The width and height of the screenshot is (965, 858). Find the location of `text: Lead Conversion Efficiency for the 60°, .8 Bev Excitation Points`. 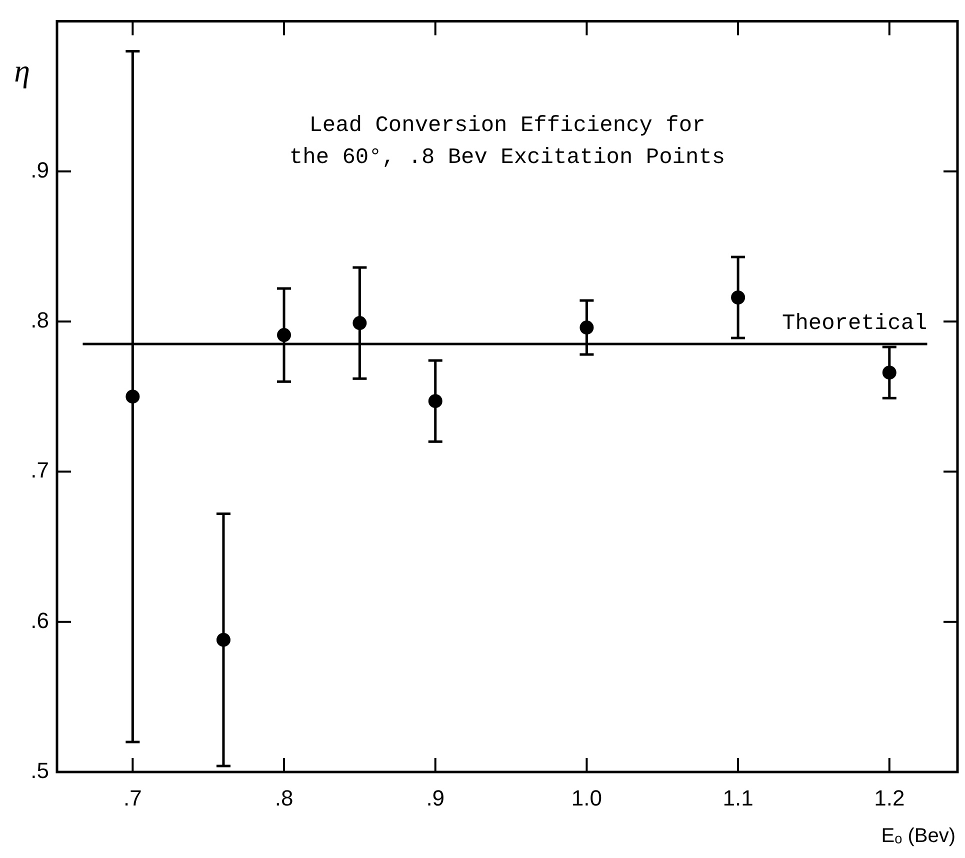

text: Lead Conversion Efficiency for the 60°, .8 Bev Excitation Points is located at coordinates (507, 141).